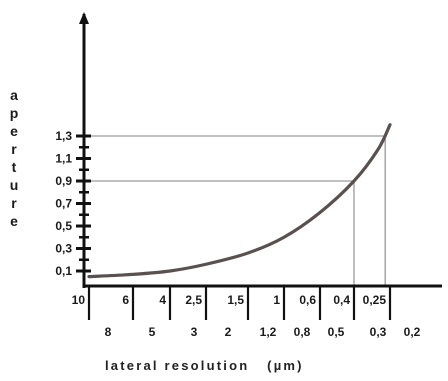 Image resolution: width=448 pixels, height=381 pixels. Describe the element at coordinates (193, 300) in the screenshot. I see `x-tick-label-top: 2,5` at that location.